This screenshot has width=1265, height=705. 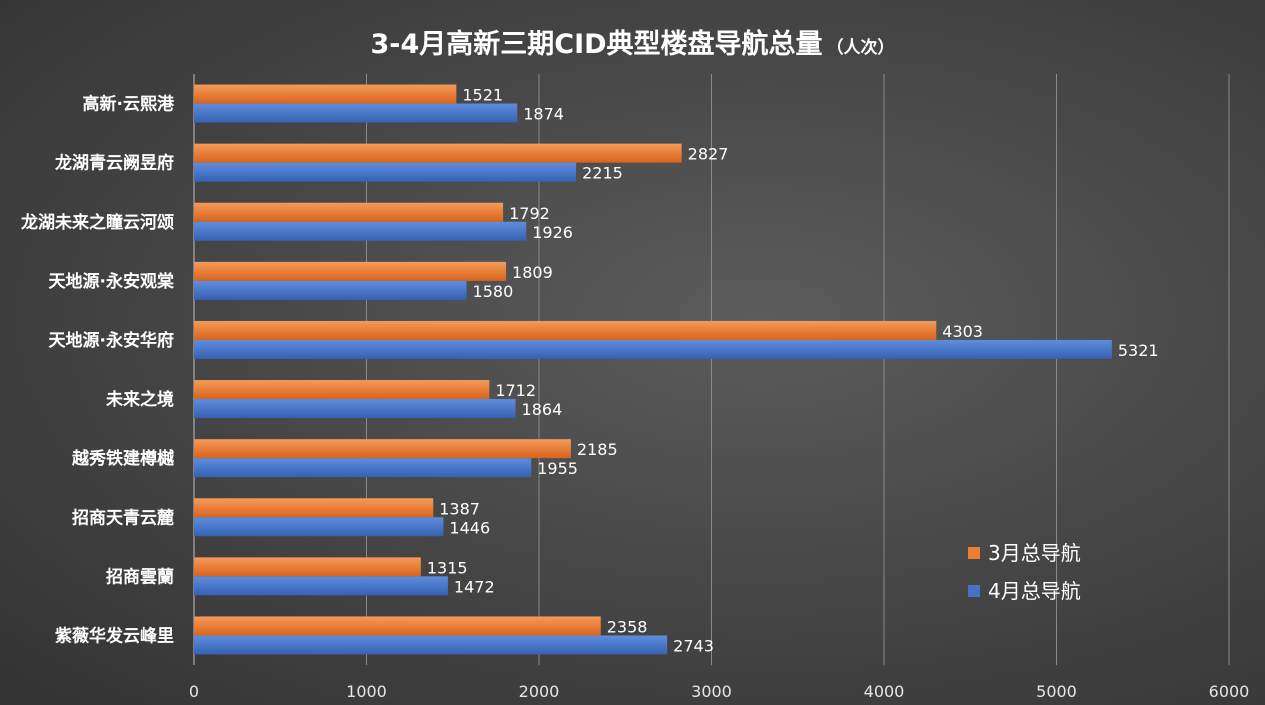 I want to click on value-label: 1472, so click(x=474, y=586).